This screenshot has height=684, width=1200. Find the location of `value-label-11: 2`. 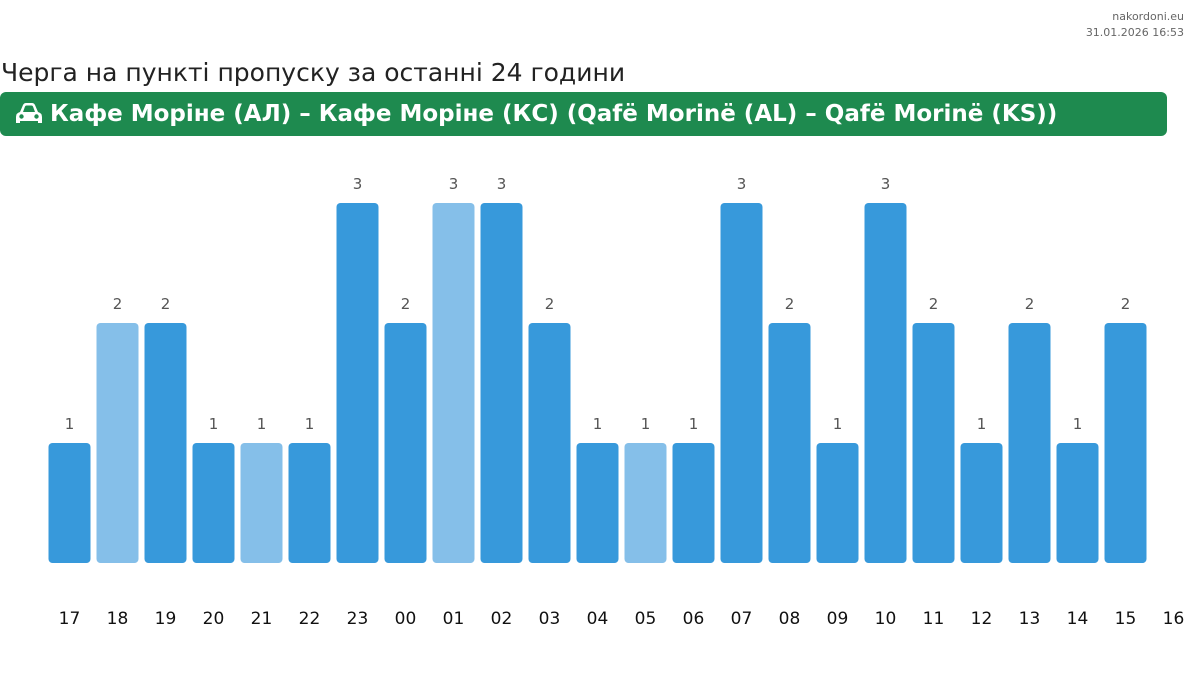

value-label-11: 2 is located at coordinates (934, 304).